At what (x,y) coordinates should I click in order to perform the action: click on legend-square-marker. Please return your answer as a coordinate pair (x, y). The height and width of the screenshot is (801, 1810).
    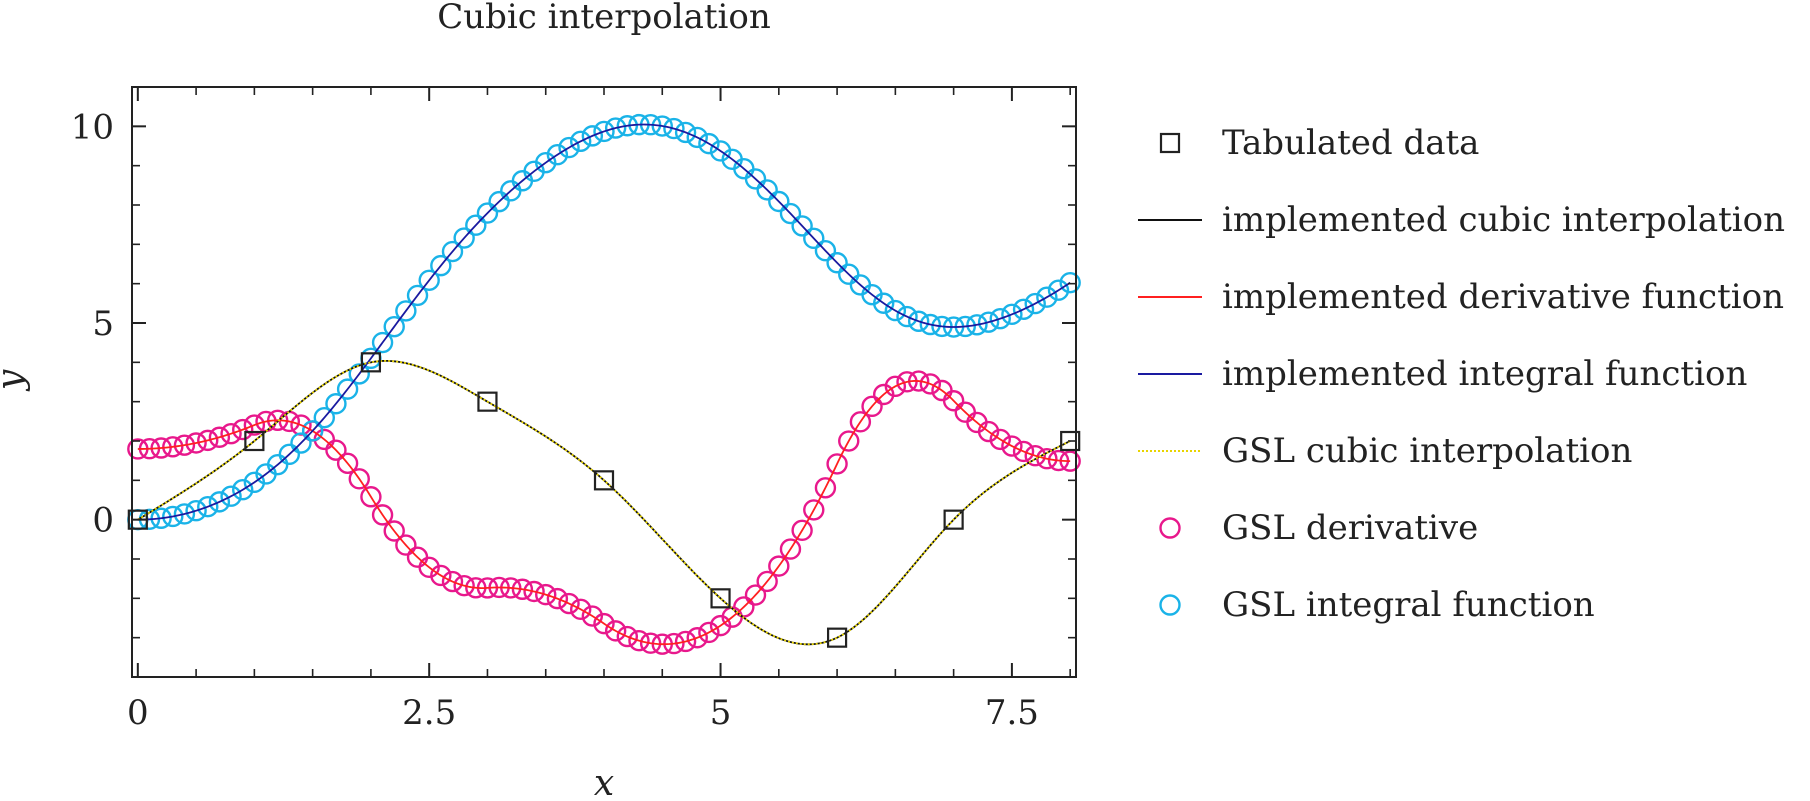
    Looking at the image, I should click on (1170, 143).